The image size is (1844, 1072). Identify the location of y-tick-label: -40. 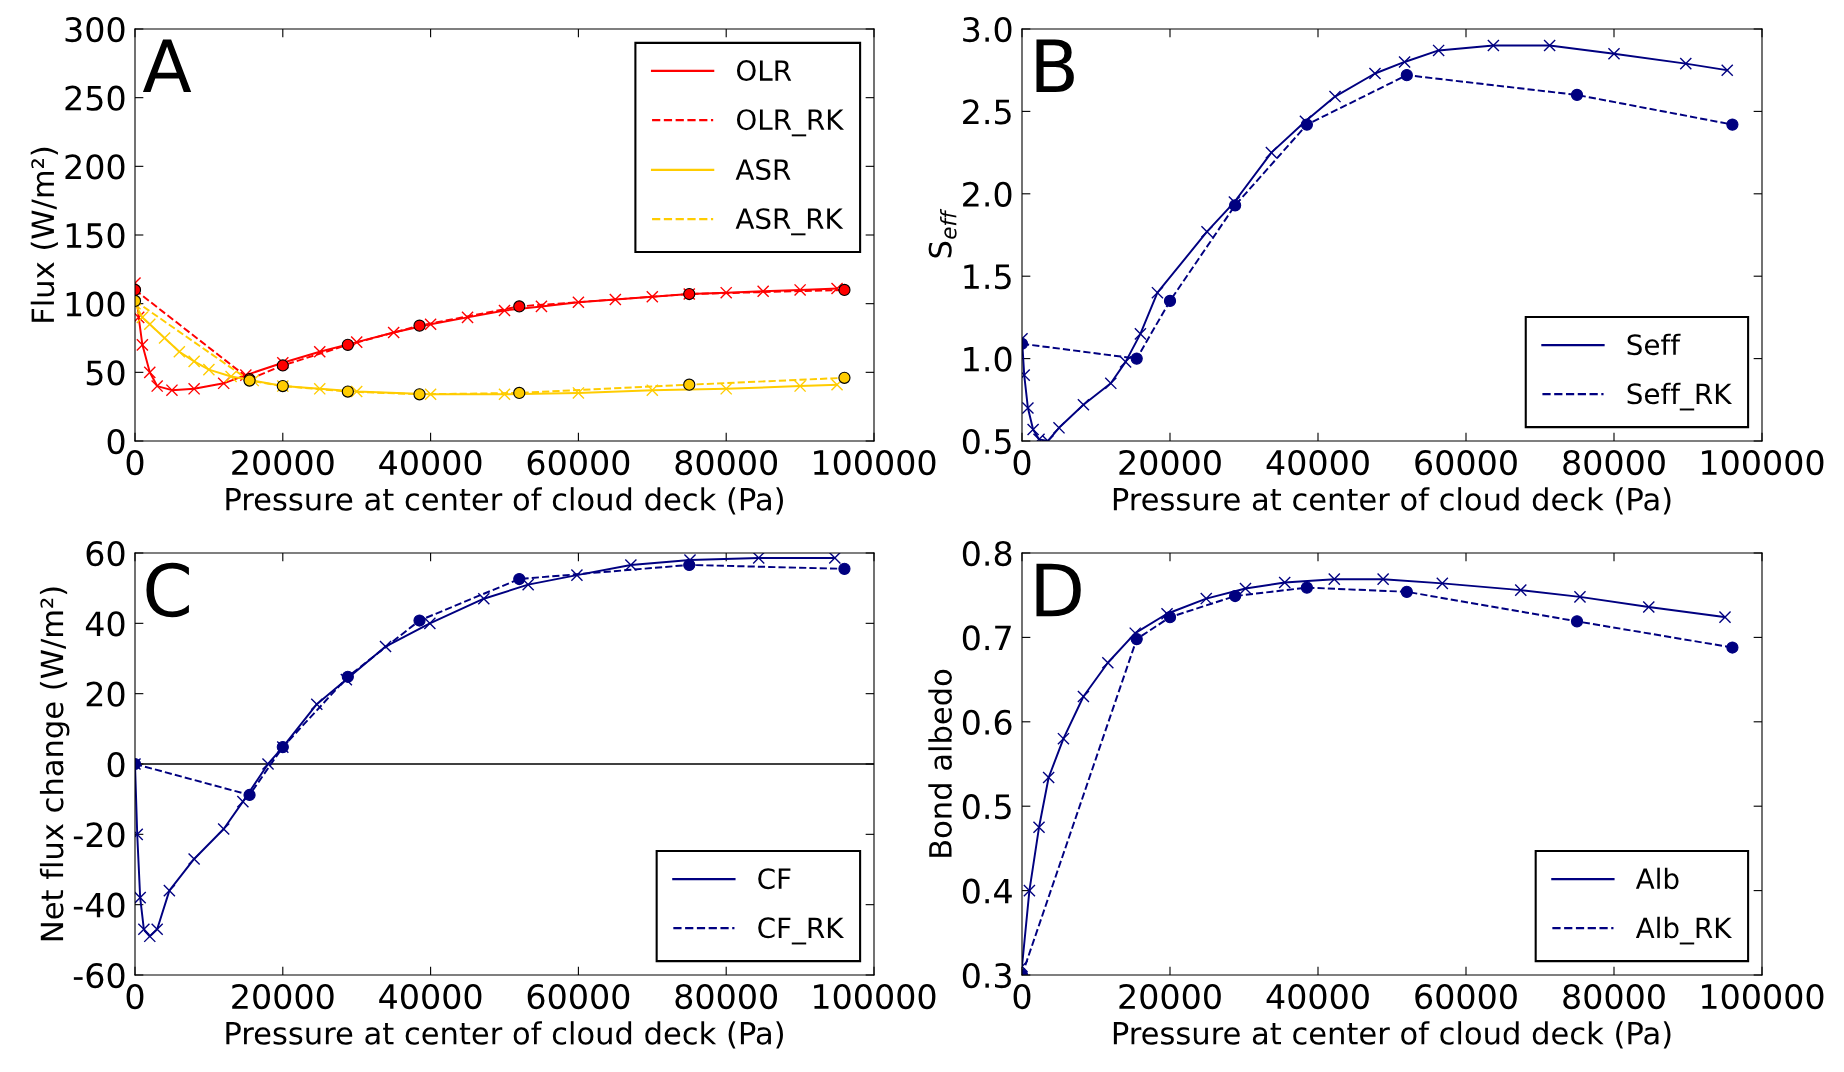
(99, 905).